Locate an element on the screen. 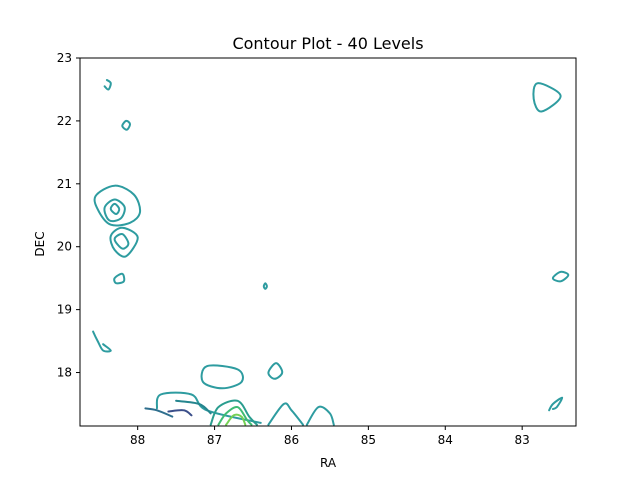  y-tick-label: 18 is located at coordinates (64, 373).